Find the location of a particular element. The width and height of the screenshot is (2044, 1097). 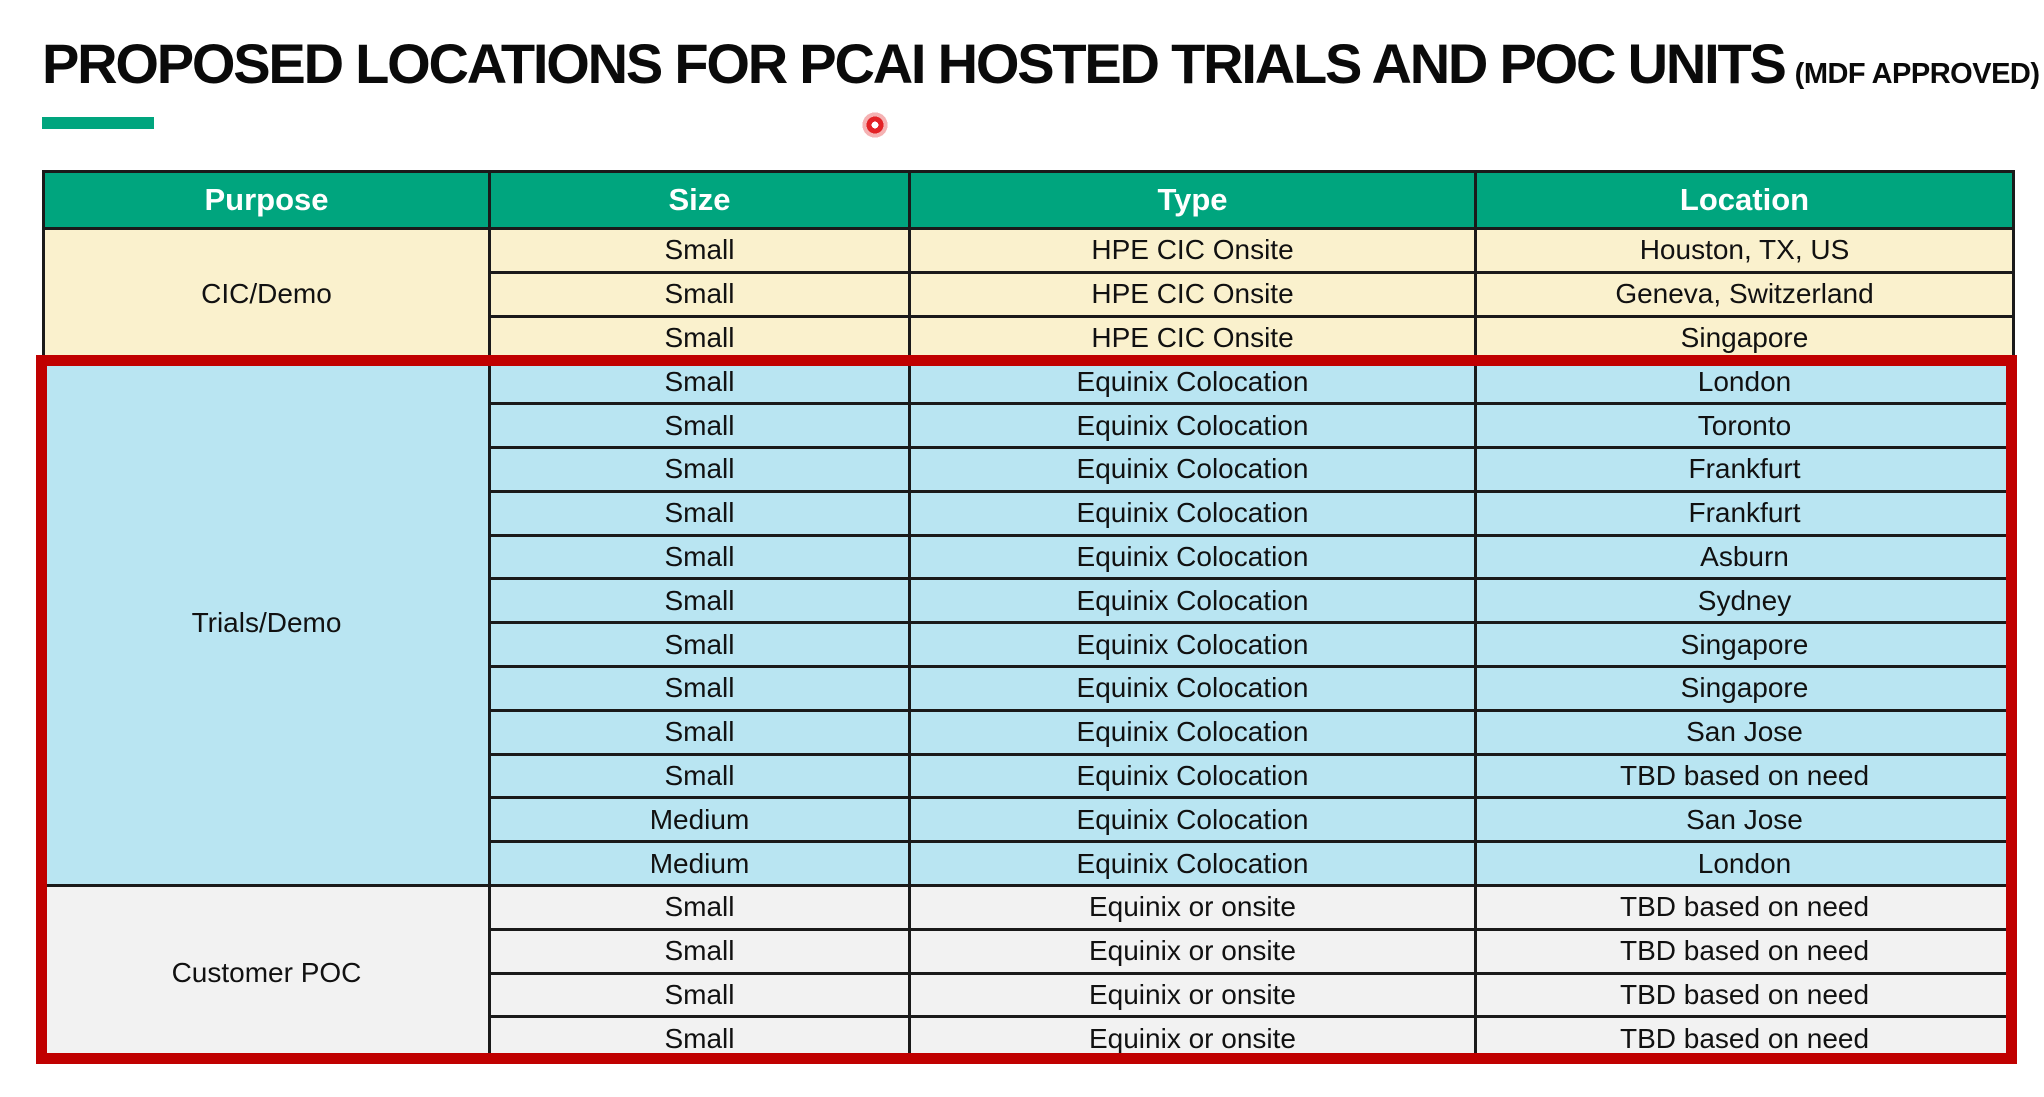

location-cell: Sydney is located at coordinates (1744, 601).